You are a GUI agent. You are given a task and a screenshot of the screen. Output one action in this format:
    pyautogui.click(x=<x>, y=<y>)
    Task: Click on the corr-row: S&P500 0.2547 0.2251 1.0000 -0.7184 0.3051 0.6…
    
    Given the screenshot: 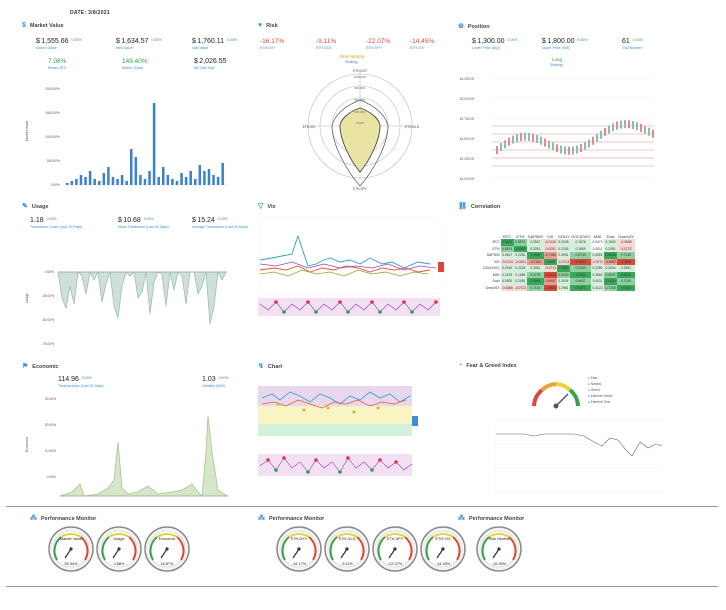 What is the action you would take?
    pyautogui.click(x=558, y=255)
    